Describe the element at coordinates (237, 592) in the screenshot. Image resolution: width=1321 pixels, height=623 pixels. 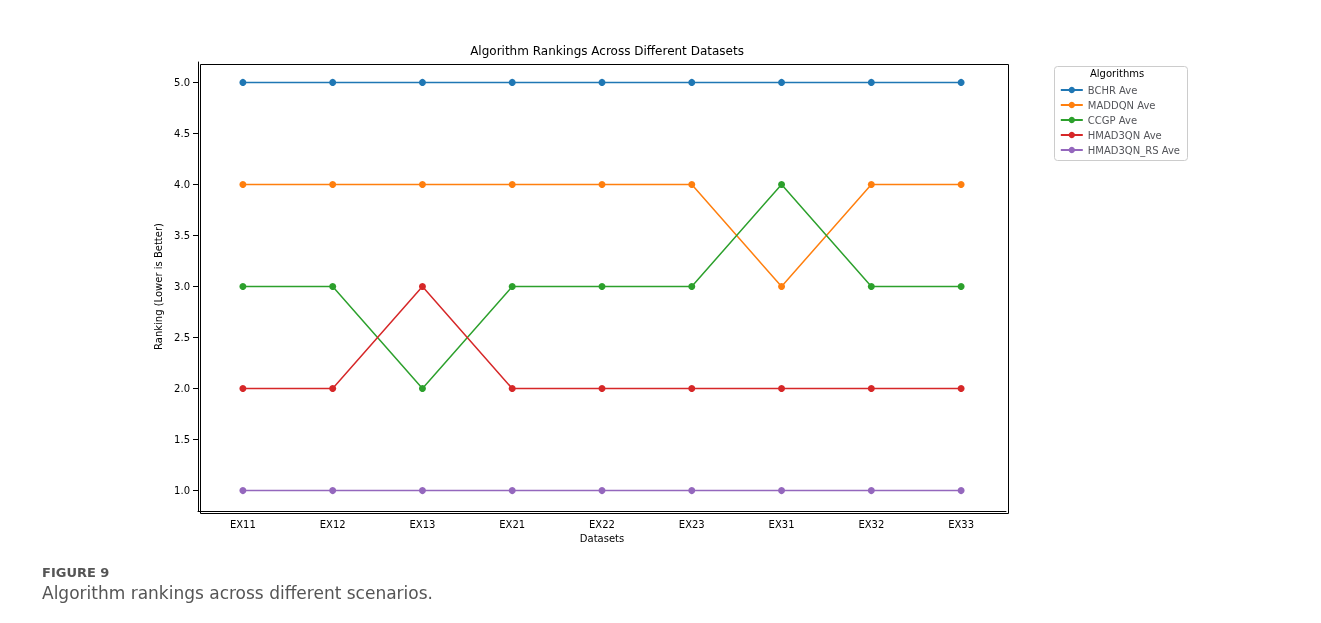
I see `text: Algorithm rankings across different scenarios.` at that location.